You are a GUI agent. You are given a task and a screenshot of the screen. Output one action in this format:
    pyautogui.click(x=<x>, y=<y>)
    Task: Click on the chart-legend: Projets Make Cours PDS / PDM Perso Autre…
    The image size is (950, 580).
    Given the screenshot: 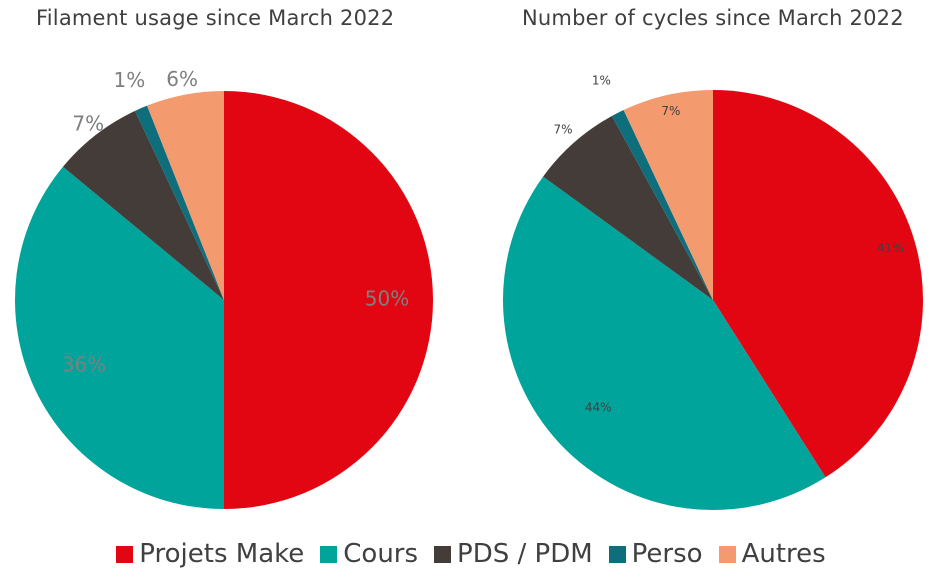 What is the action you would take?
    pyautogui.click(x=475, y=554)
    